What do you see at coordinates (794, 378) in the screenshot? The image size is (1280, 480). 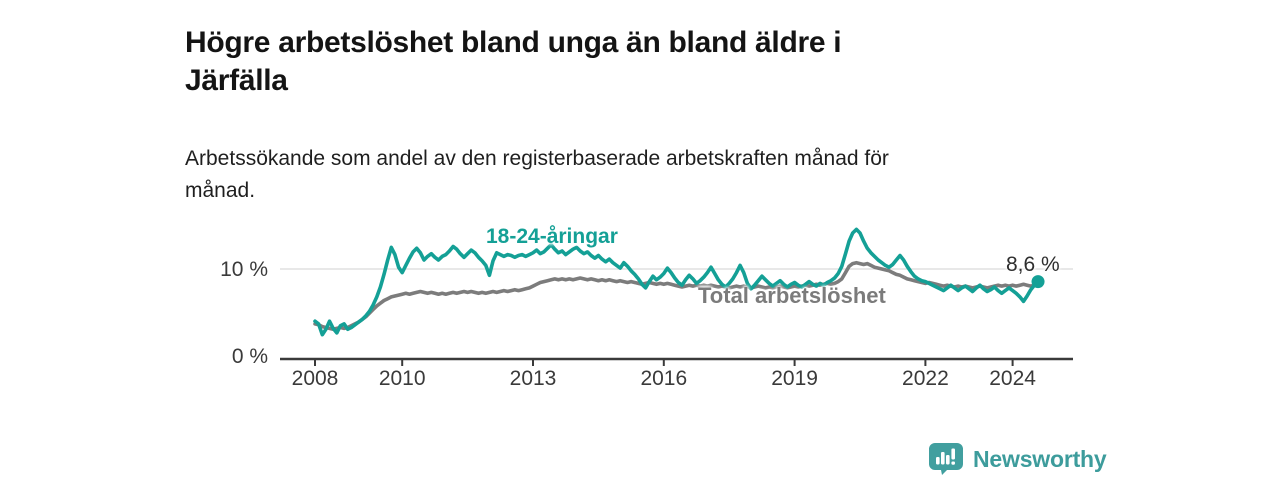 I see `x-tick-label: 2019` at bounding box center [794, 378].